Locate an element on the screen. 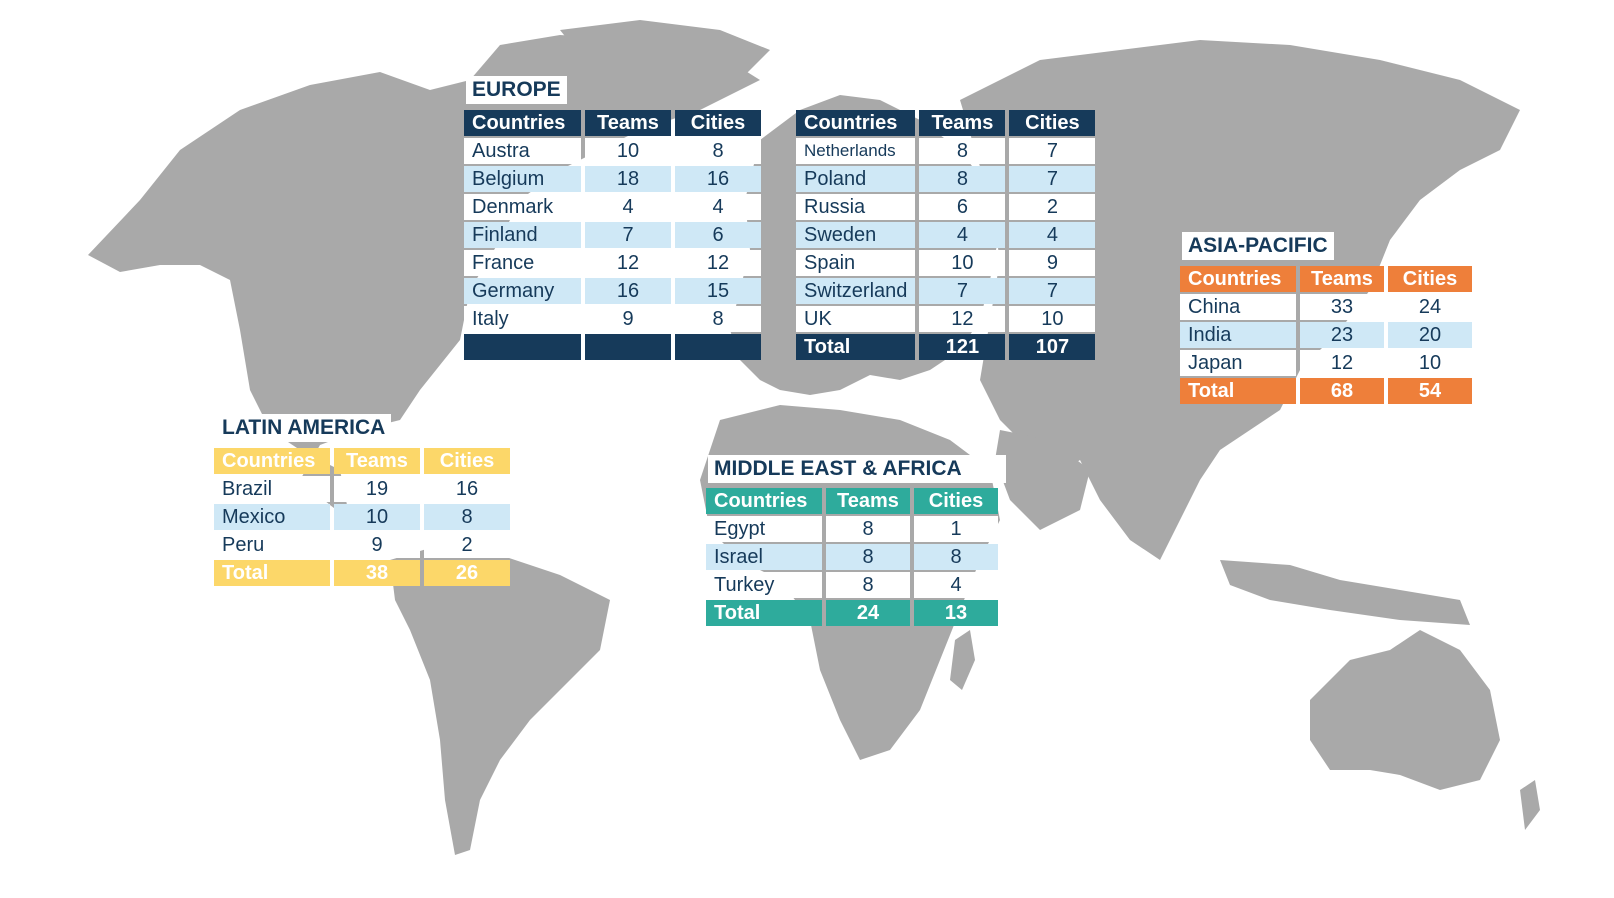  country-cell: Italy is located at coordinates (522, 319).